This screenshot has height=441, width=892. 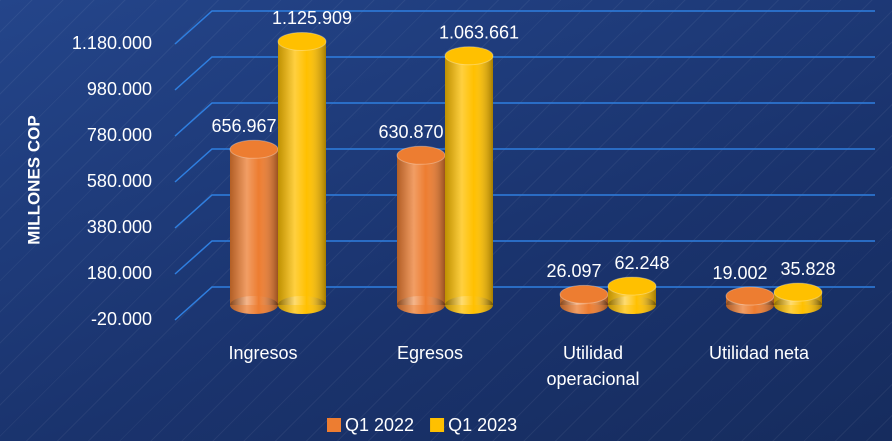 What do you see at coordinates (479, 33) in the screenshot?
I see `value-label: 1.063.661` at bounding box center [479, 33].